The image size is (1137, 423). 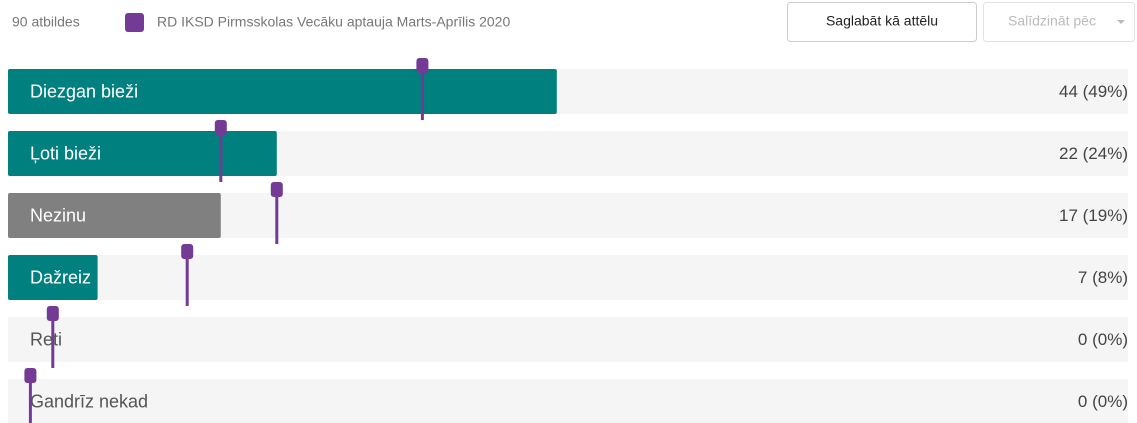 I want to click on compare-button, so click(x=1059, y=22).